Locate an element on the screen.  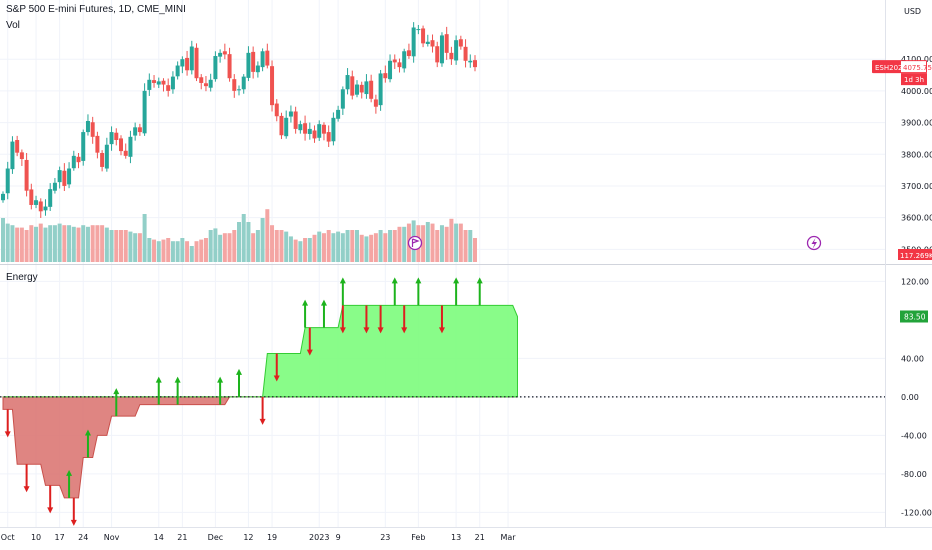
currency-label: USD is located at coordinates (912, 11).